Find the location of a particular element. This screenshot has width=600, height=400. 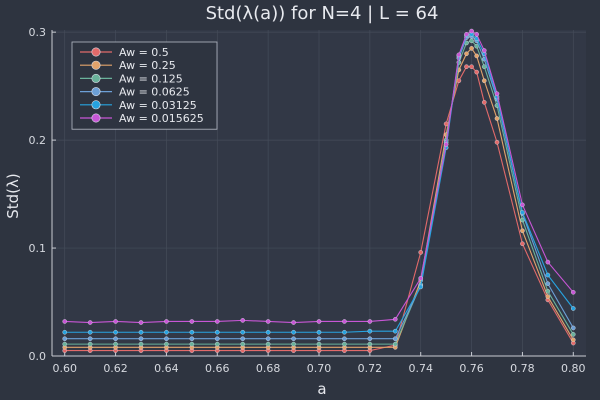

x-tick-label: 0.60 is located at coordinates (64, 368).